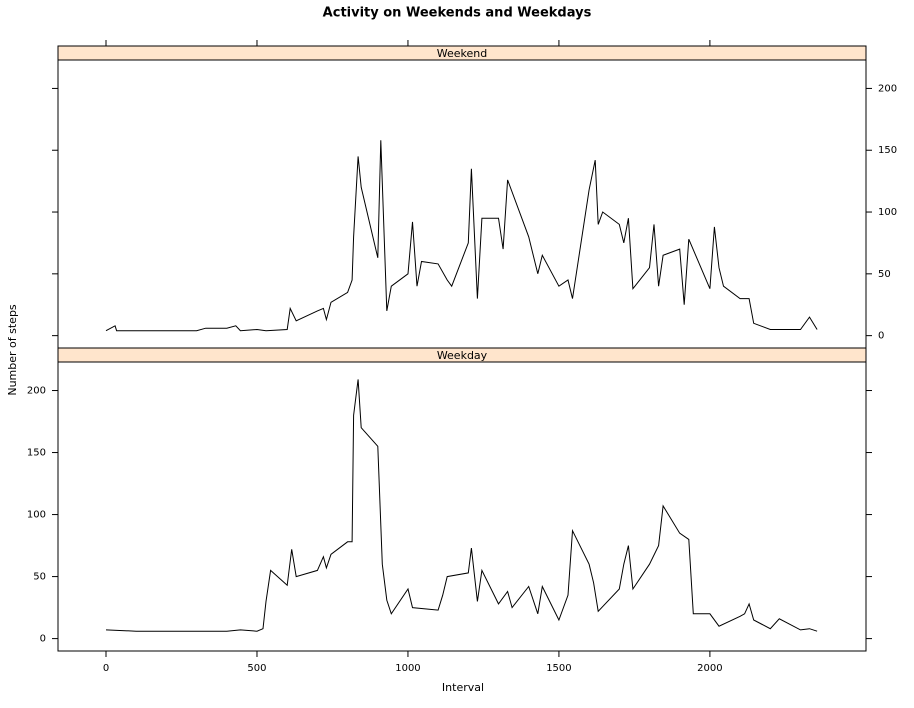 This screenshot has width=914, height=708. What do you see at coordinates (256, 668) in the screenshot?
I see `x-tick-label: 500` at bounding box center [256, 668].